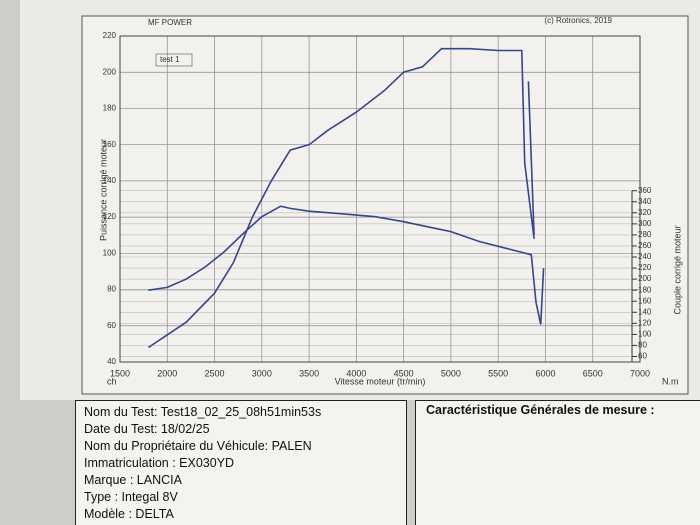  I want to click on measure-box: Caractéristique Générales de mesure :, so click(557, 462).